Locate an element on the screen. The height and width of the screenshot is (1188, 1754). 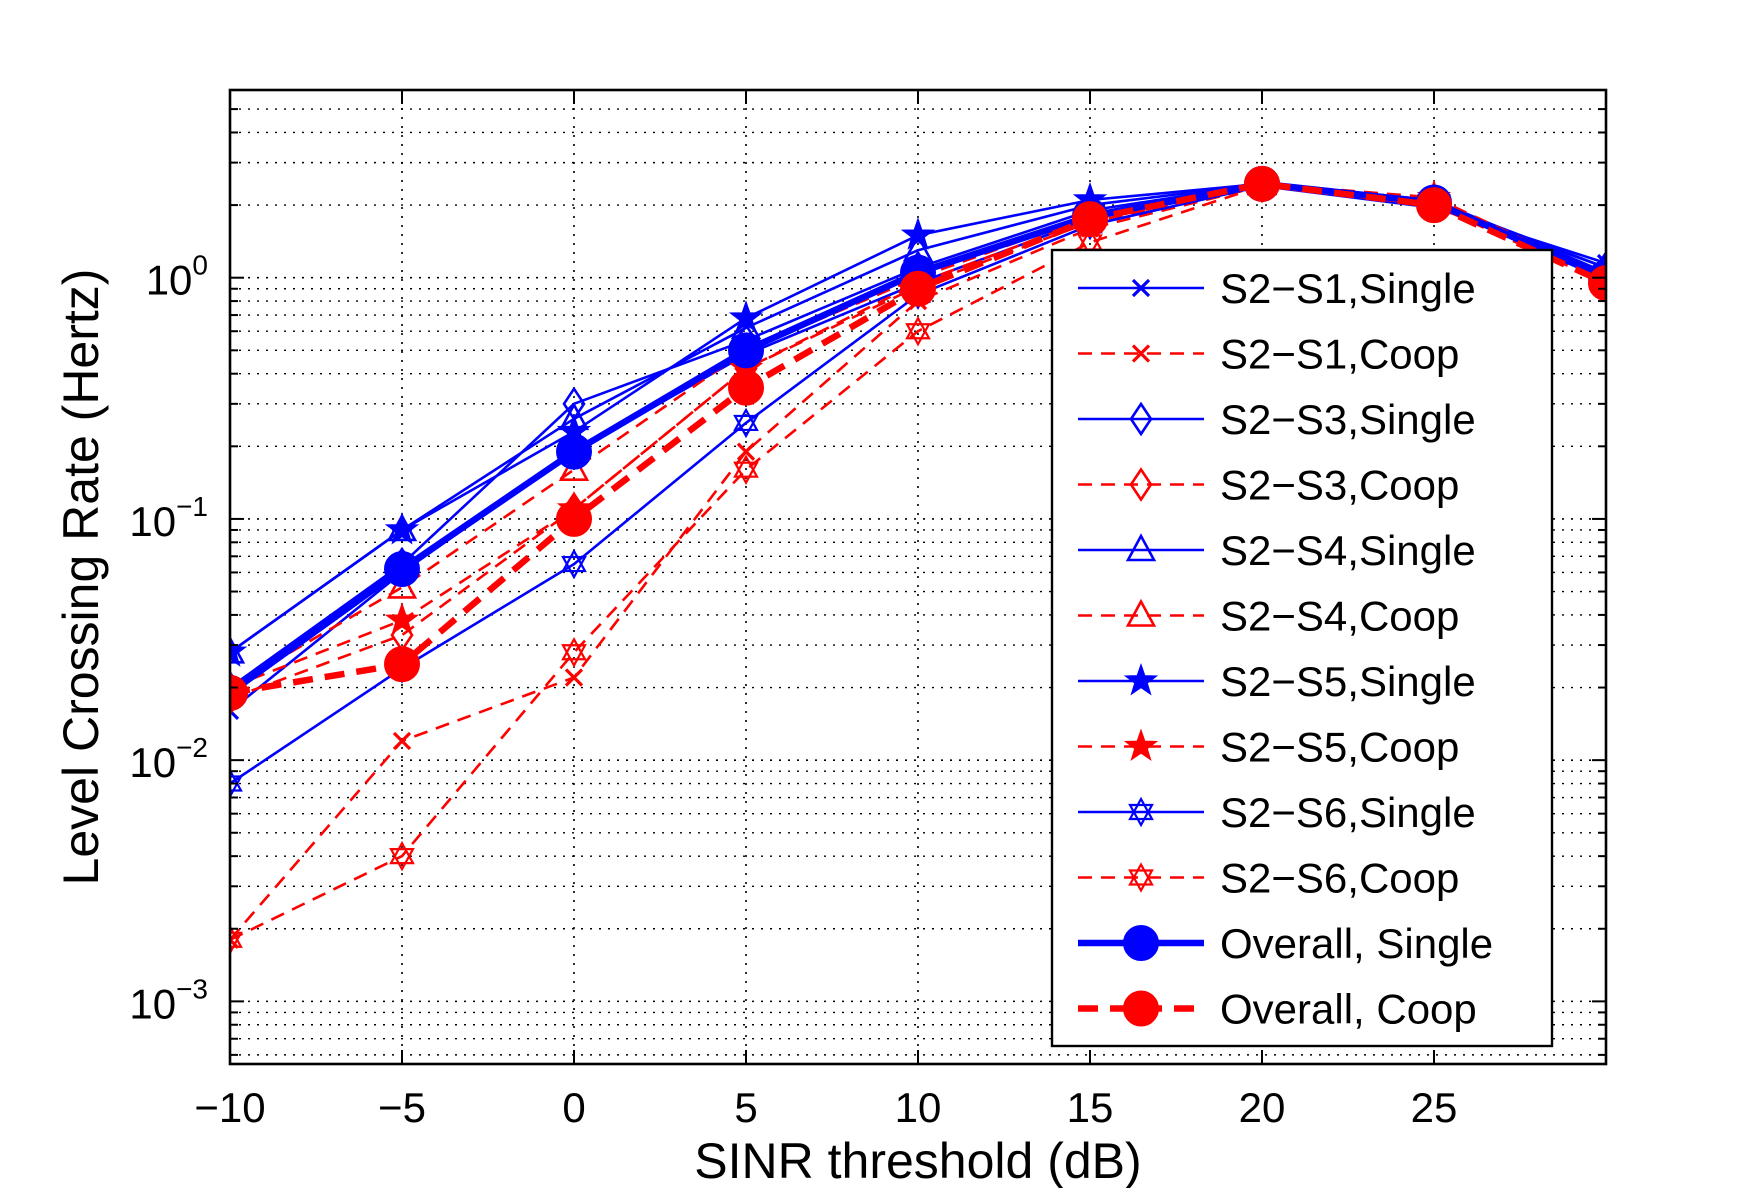
legend-entry: S2−S4,Coop is located at coordinates (1268, 616).